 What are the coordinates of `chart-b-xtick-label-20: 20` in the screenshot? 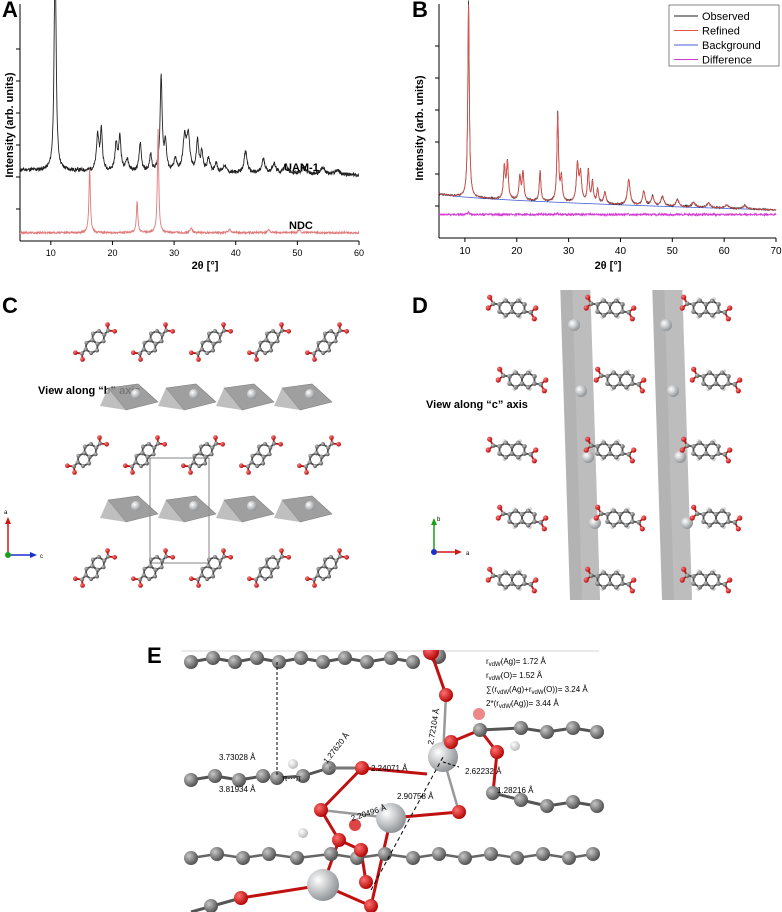 It's located at (517, 251).